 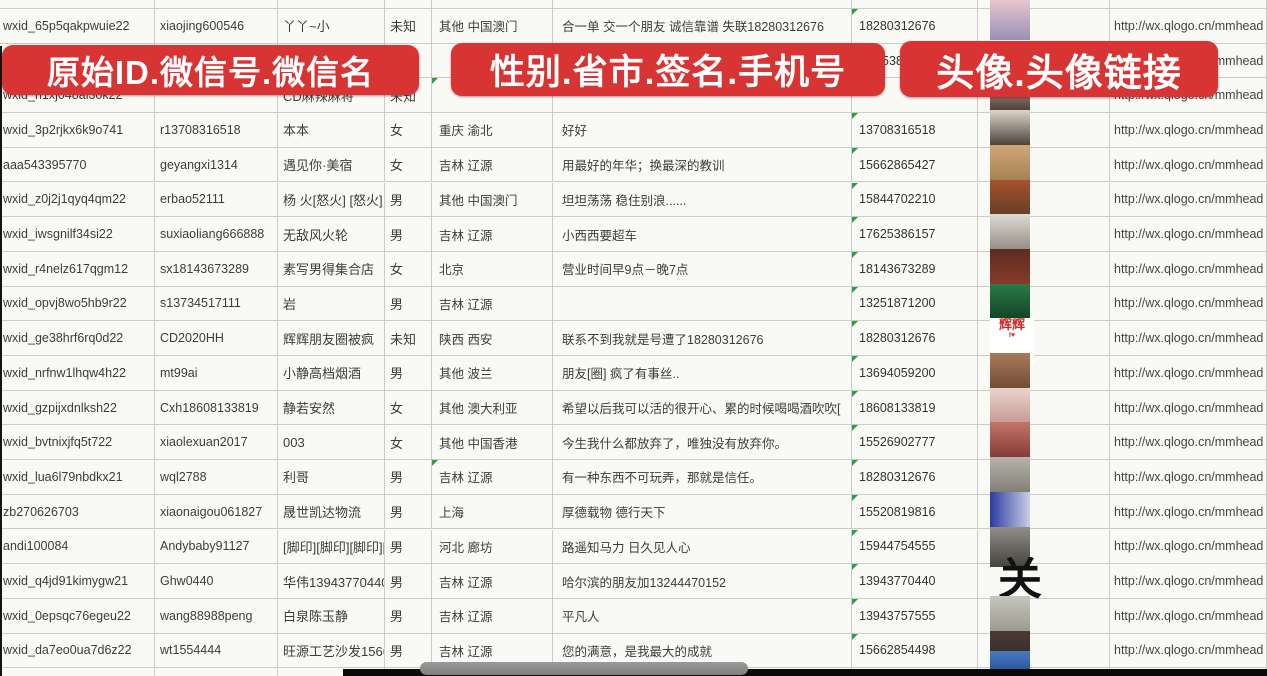 What do you see at coordinates (331, 477) in the screenshot?
I see `cell-name: 利哥` at bounding box center [331, 477].